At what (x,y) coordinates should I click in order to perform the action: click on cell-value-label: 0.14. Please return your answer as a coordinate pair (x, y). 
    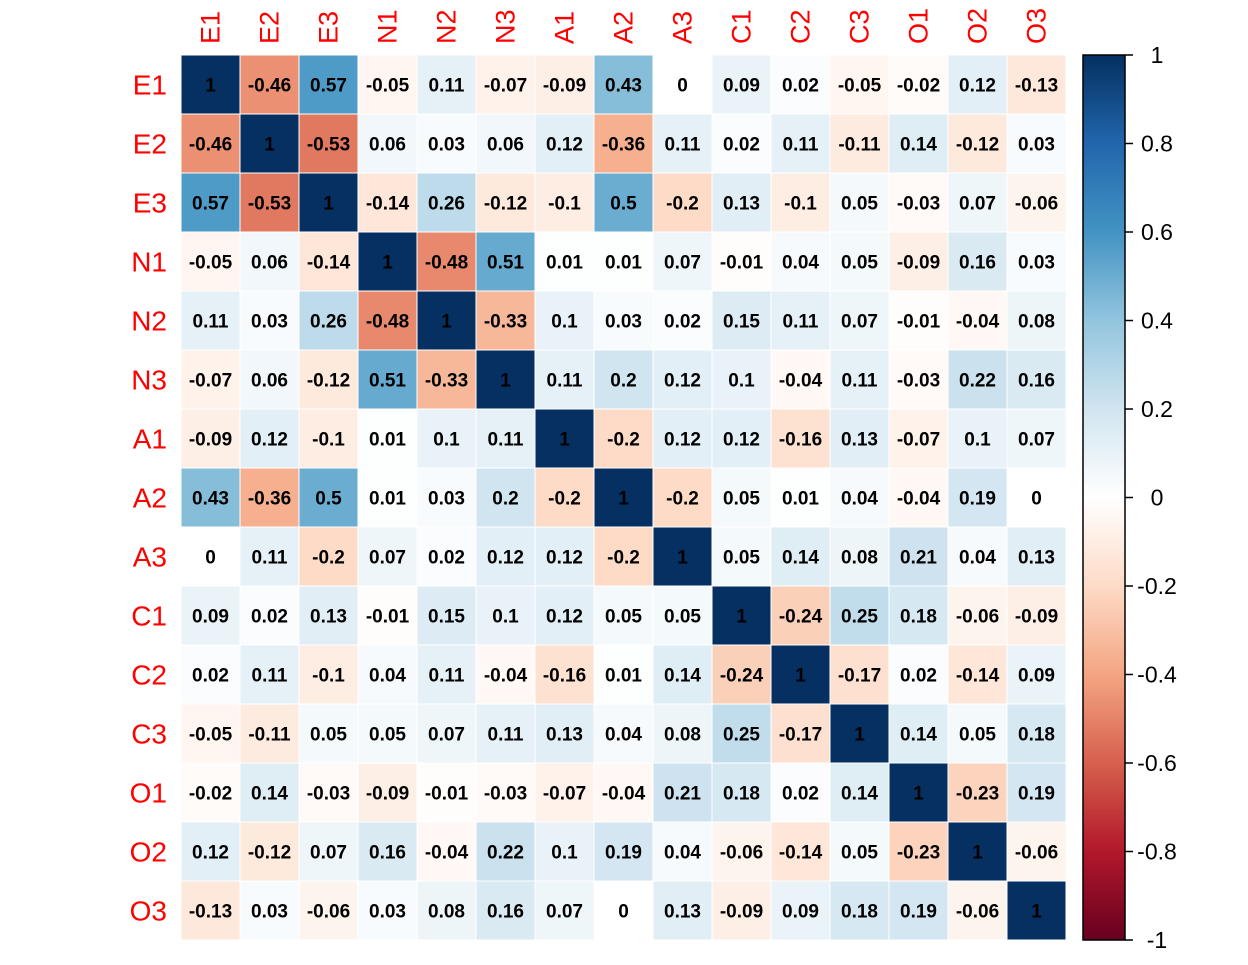
    Looking at the image, I should click on (800, 558).